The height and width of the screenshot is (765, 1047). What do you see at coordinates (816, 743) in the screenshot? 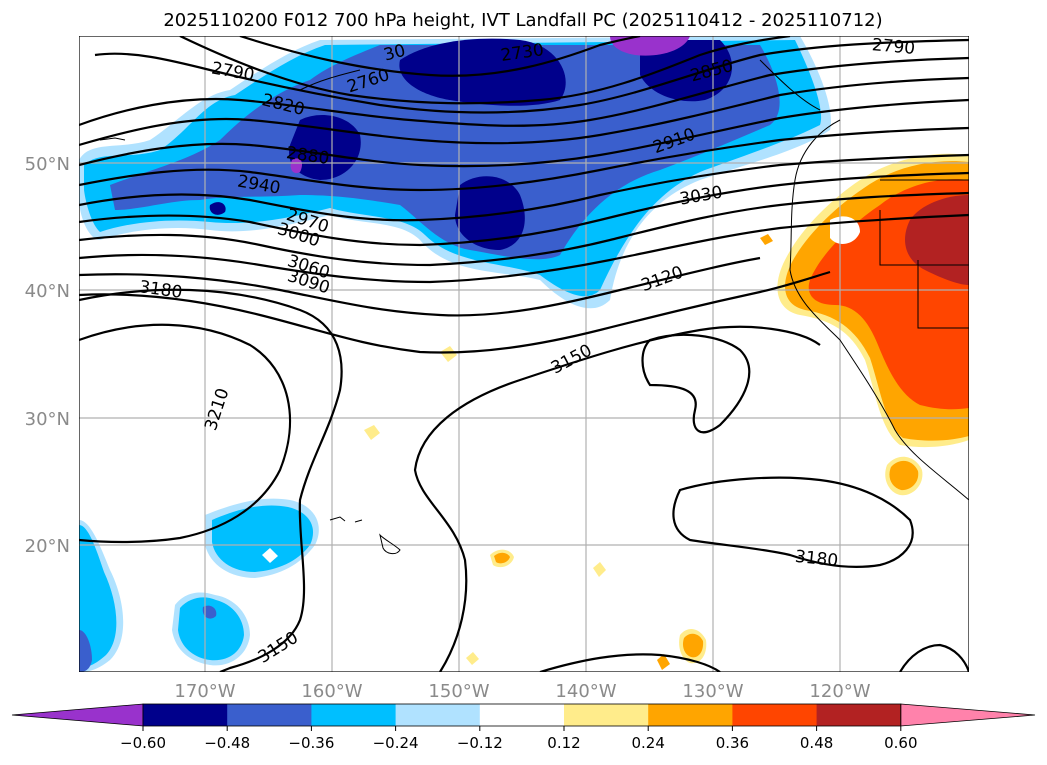
I see `colorbar-tick-label: 0.48` at bounding box center [816, 743].